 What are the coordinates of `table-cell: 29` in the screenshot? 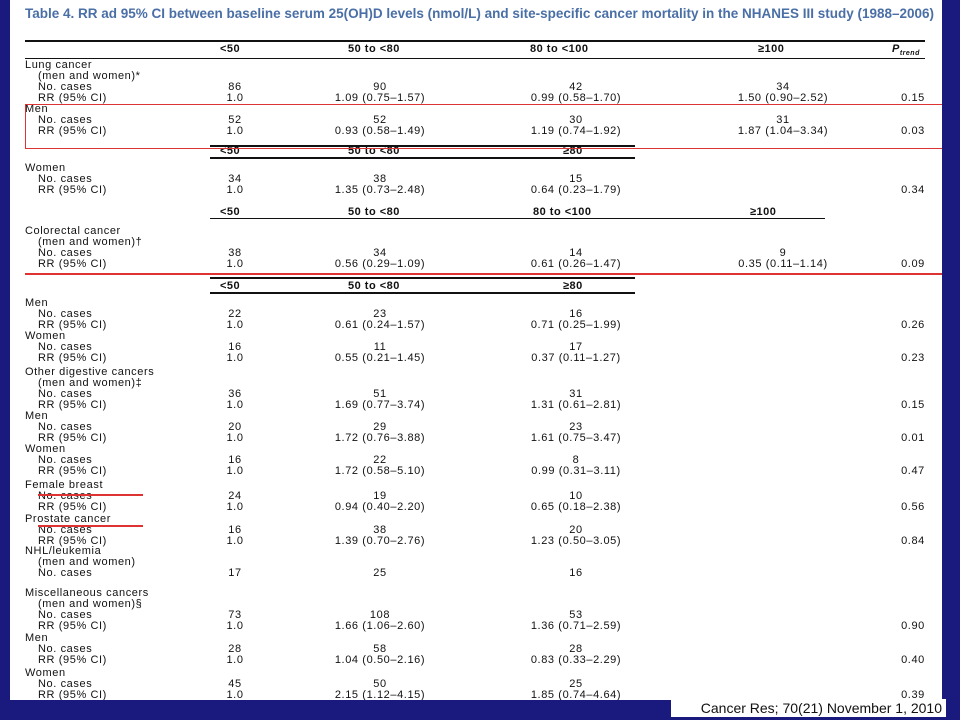 It's located at (380, 427).